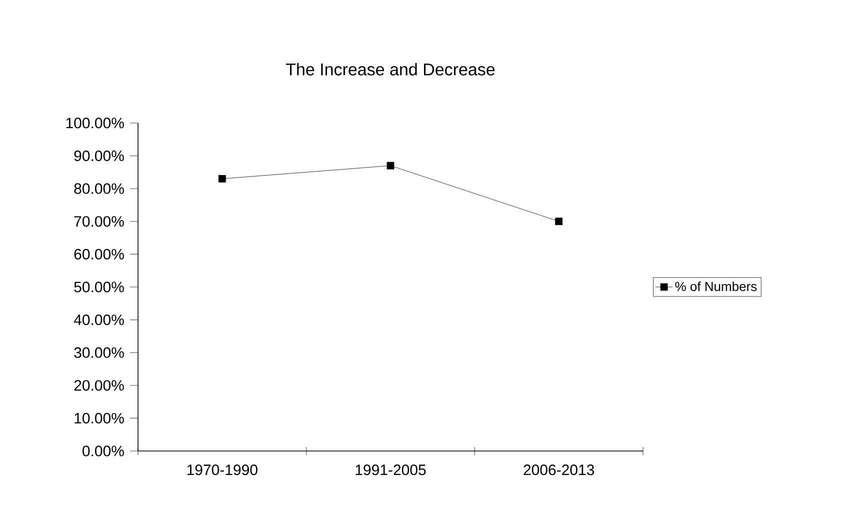 This screenshot has width=856, height=522. Describe the element at coordinates (99, 254) in the screenshot. I see `y-tick-label: 60.00%` at that location.